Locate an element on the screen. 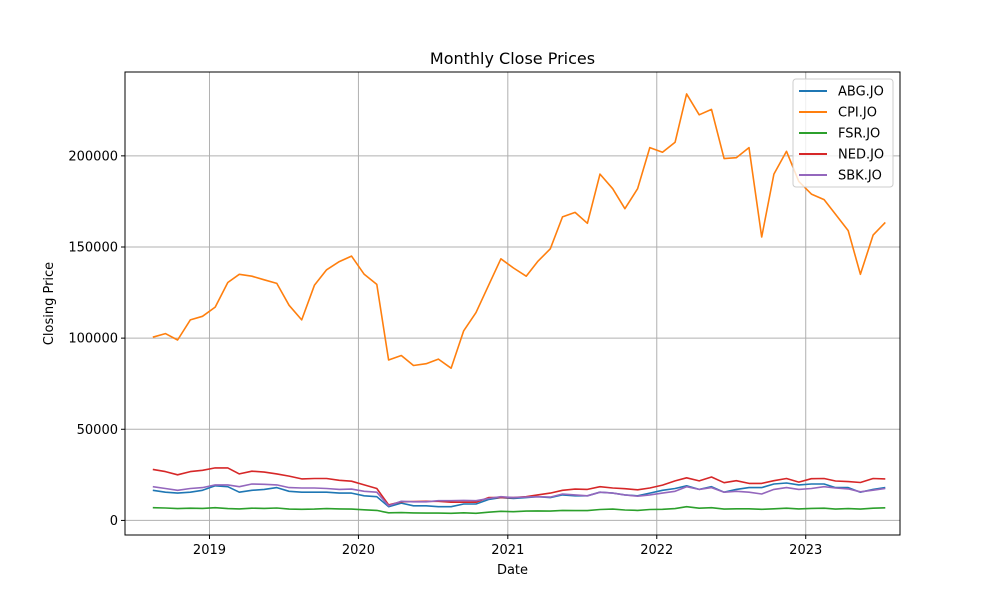 The image size is (1000, 600). legend-box is located at coordinates (843, 133).